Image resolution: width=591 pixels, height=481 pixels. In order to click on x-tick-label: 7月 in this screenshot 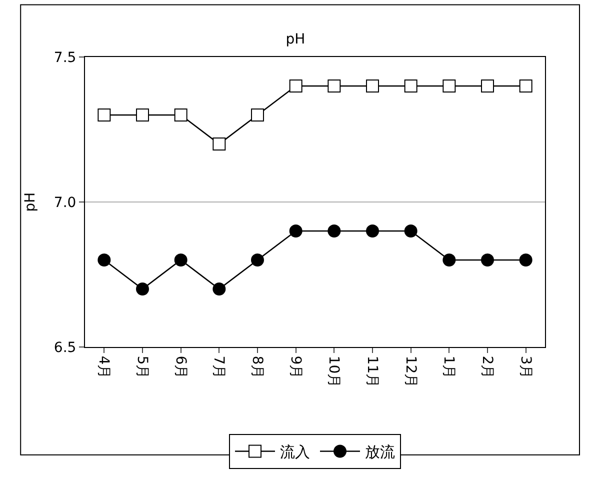, I will do `click(218, 367)`.